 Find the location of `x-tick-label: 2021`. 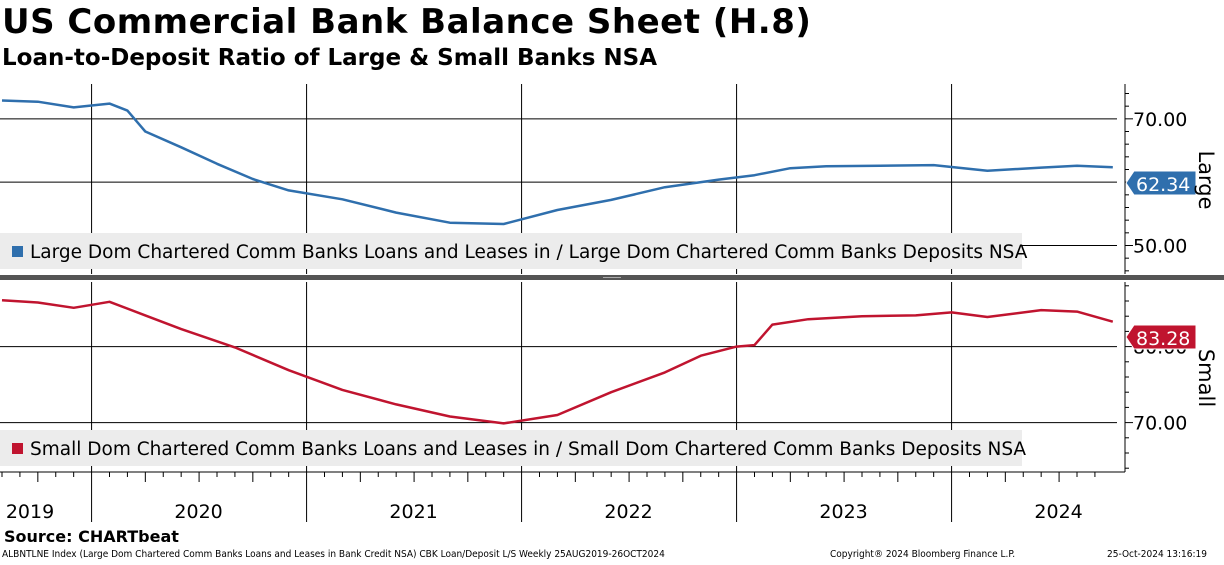

x-tick-label: 2021 is located at coordinates (413, 512).